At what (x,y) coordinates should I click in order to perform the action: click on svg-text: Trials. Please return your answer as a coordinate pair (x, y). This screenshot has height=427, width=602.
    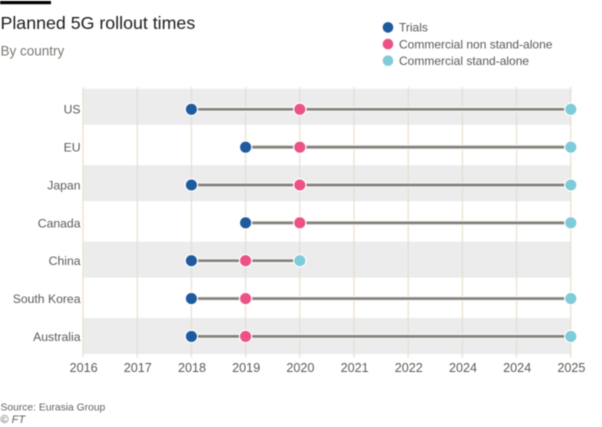
    Looking at the image, I should click on (413, 28).